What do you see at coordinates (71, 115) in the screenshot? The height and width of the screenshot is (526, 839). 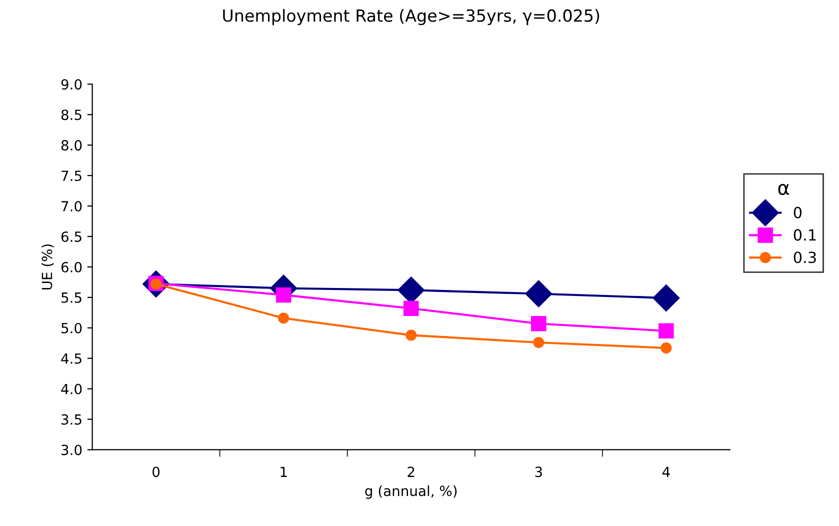 I see `y-tick-label: 8.5` at bounding box center [71, 115].